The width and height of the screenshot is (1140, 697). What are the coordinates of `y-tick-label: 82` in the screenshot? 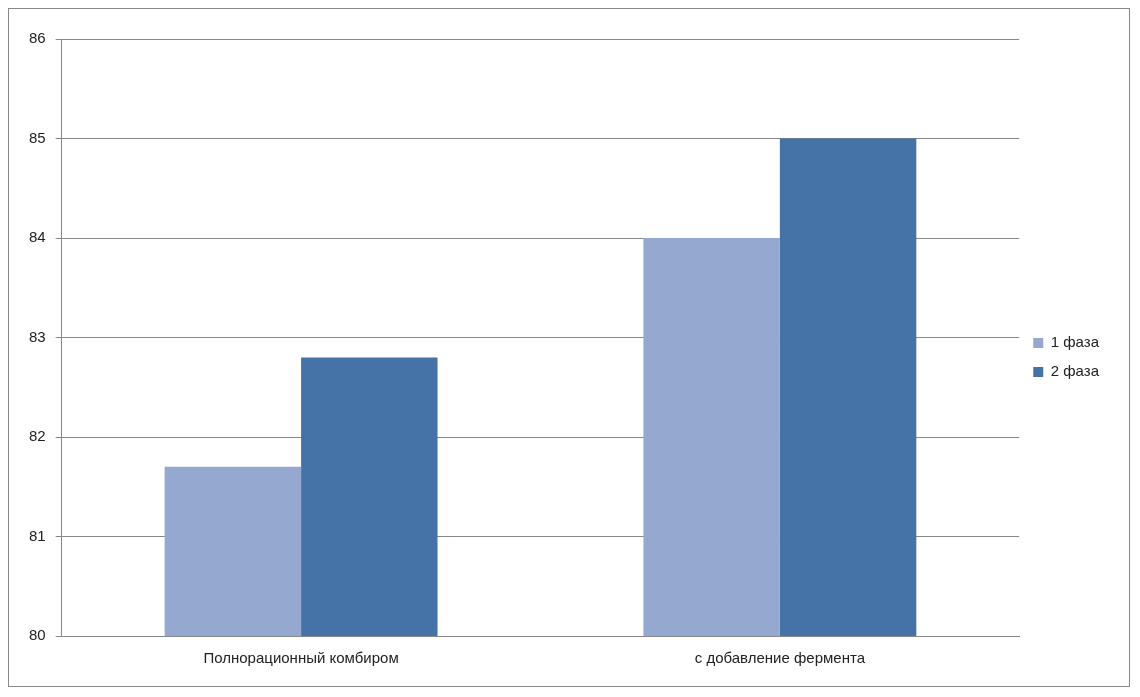 It's located at (37, 436).